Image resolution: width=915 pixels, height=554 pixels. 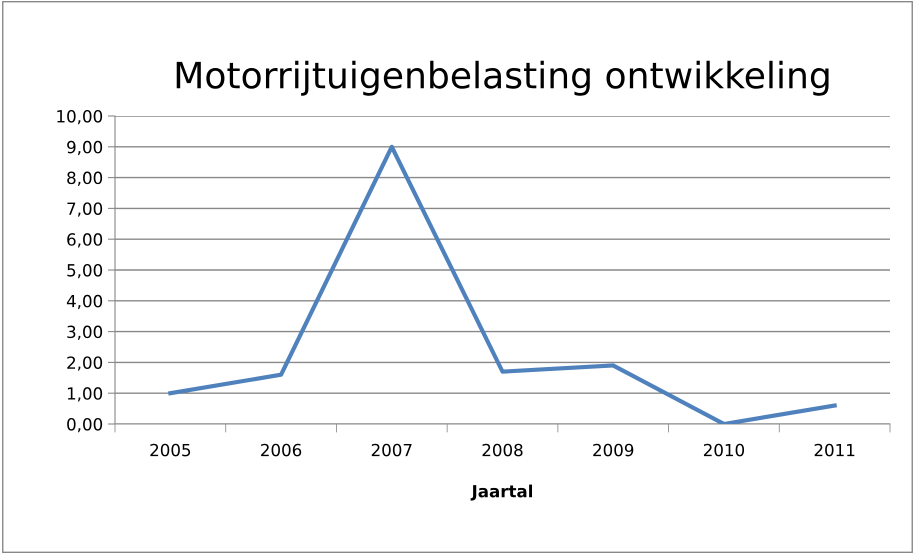 What do you see at coordinates (281, 450) in the screenshot?
I see `x-tick-label: 2006` at bounding box center [281, 450].